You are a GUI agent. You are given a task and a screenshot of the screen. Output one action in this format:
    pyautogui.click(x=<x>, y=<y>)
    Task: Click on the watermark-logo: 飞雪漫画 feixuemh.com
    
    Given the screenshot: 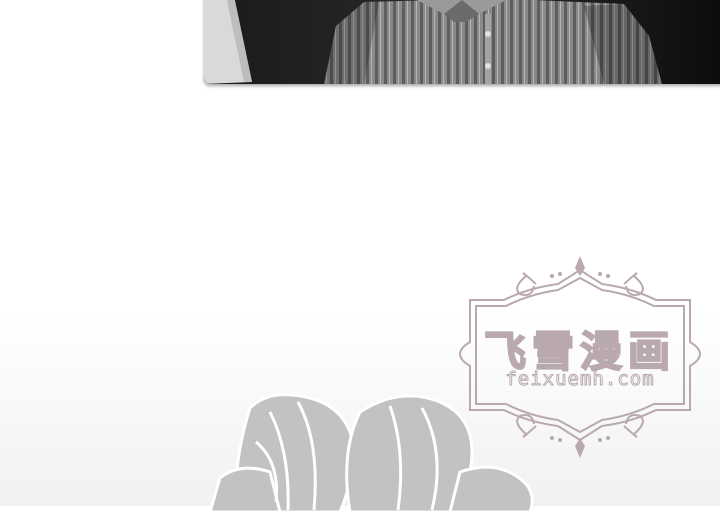 What is the action you would take?
    pyautogui.click(x=580, y=357)
    